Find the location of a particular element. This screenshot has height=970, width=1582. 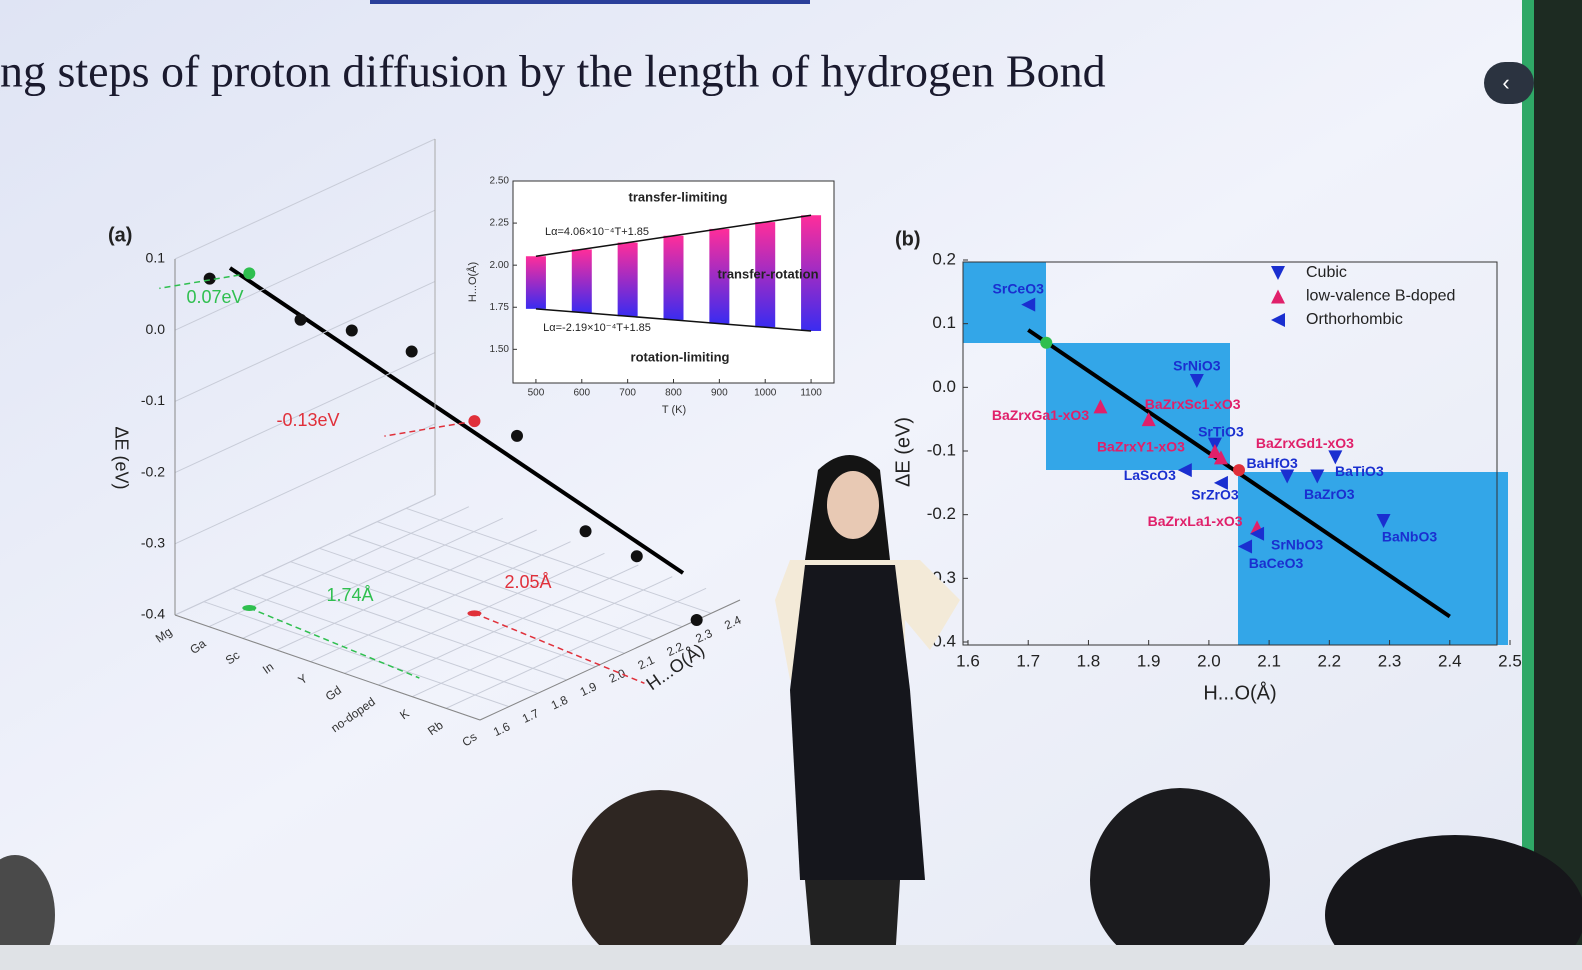

floor-mark is located at coordinates (474, 613).